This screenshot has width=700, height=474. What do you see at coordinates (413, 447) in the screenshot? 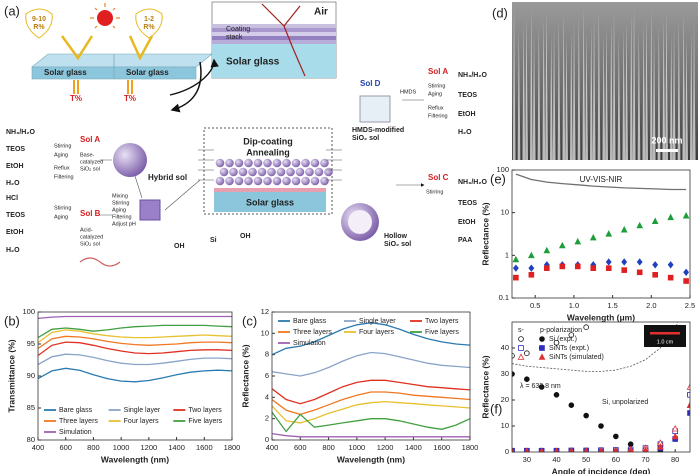
I see `x-tick-label: 1400` at bounding box center [413, 447].